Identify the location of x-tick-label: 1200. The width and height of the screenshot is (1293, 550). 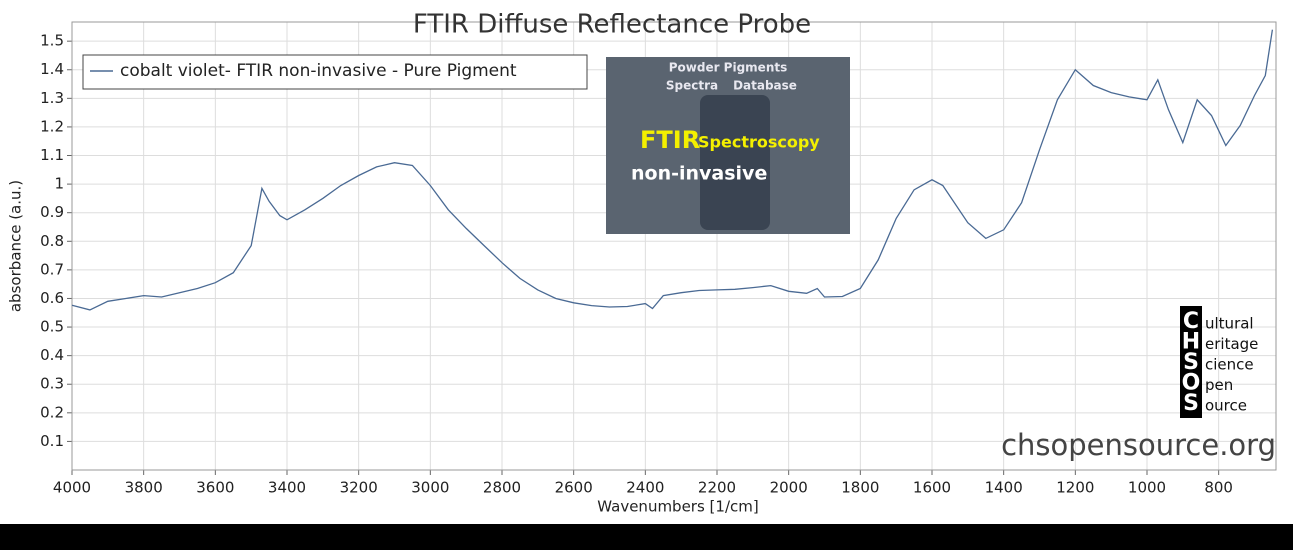
(1075, 488).